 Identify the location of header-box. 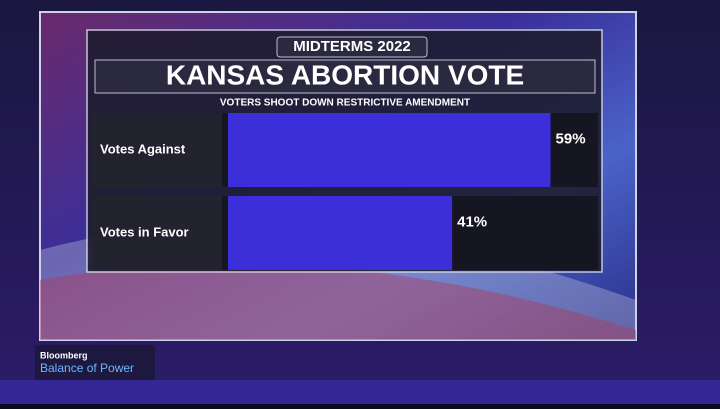
(352, 47).